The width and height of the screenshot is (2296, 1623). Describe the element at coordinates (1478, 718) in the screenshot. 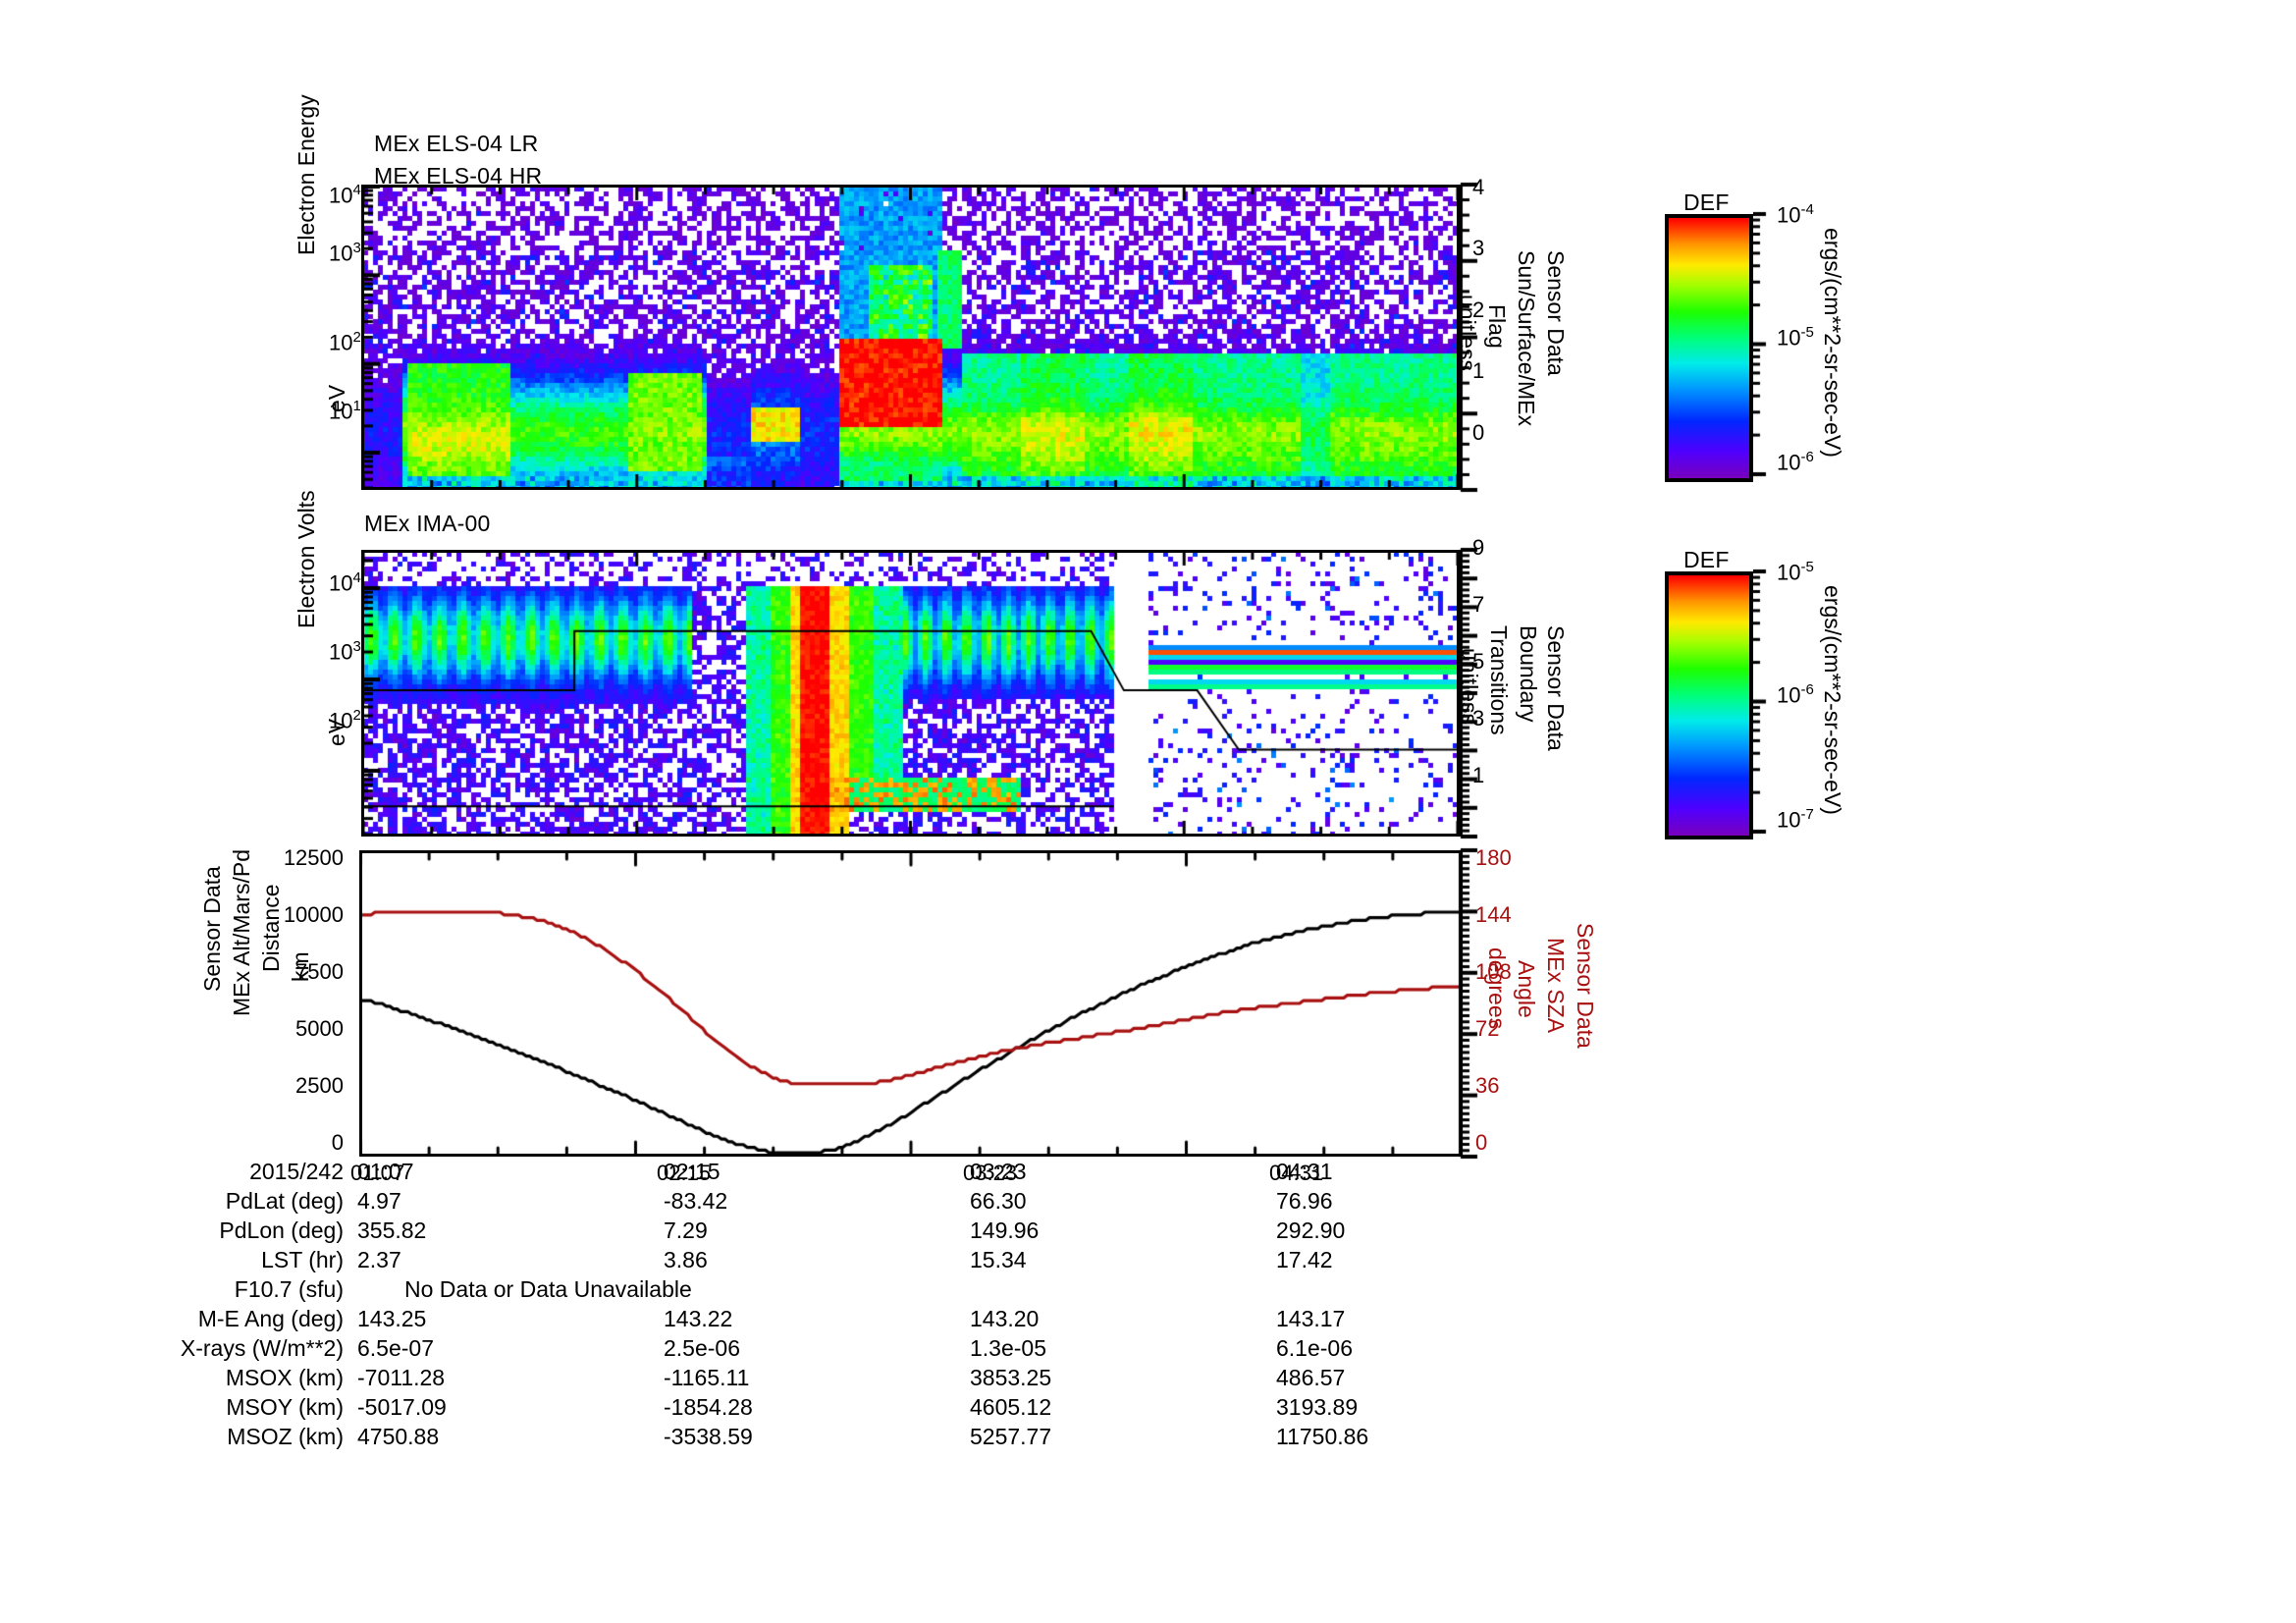

I see `panel2-rtick-3: 3` at that location.